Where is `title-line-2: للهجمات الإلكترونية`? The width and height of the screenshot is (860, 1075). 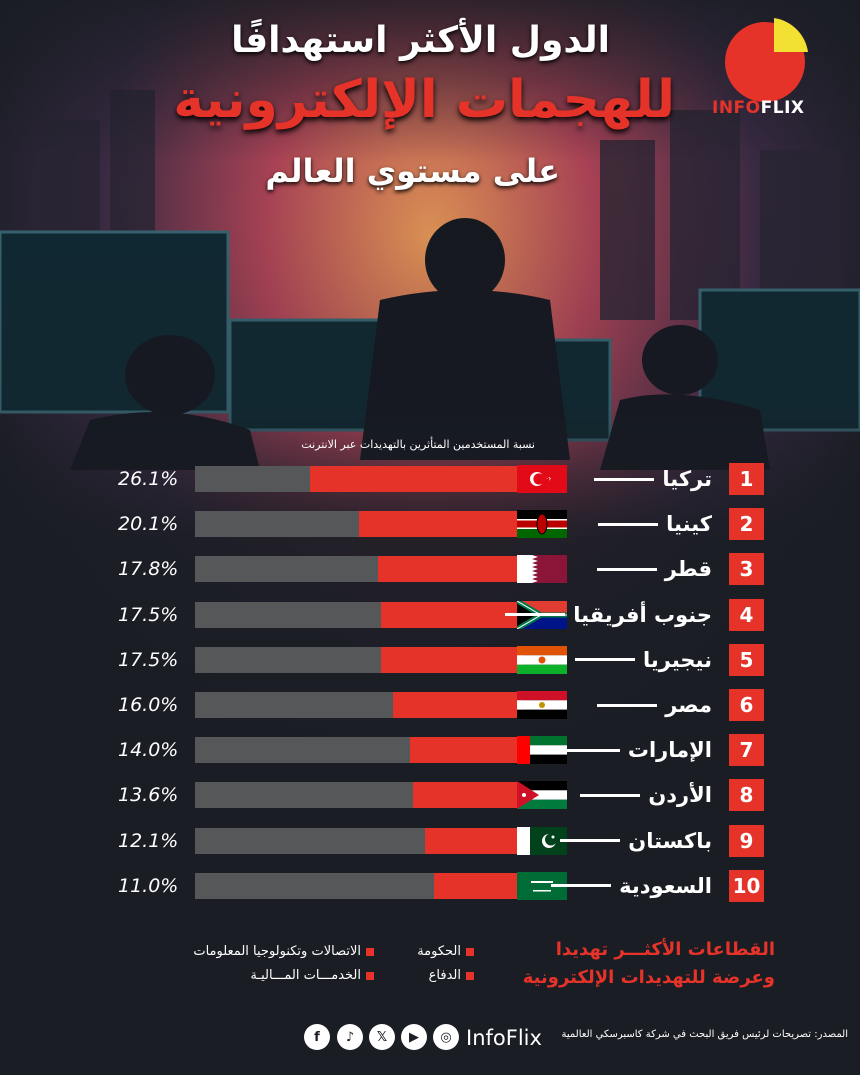
title-line-2: للهجمات الإلكترونية is located at coordinates (424, 100).